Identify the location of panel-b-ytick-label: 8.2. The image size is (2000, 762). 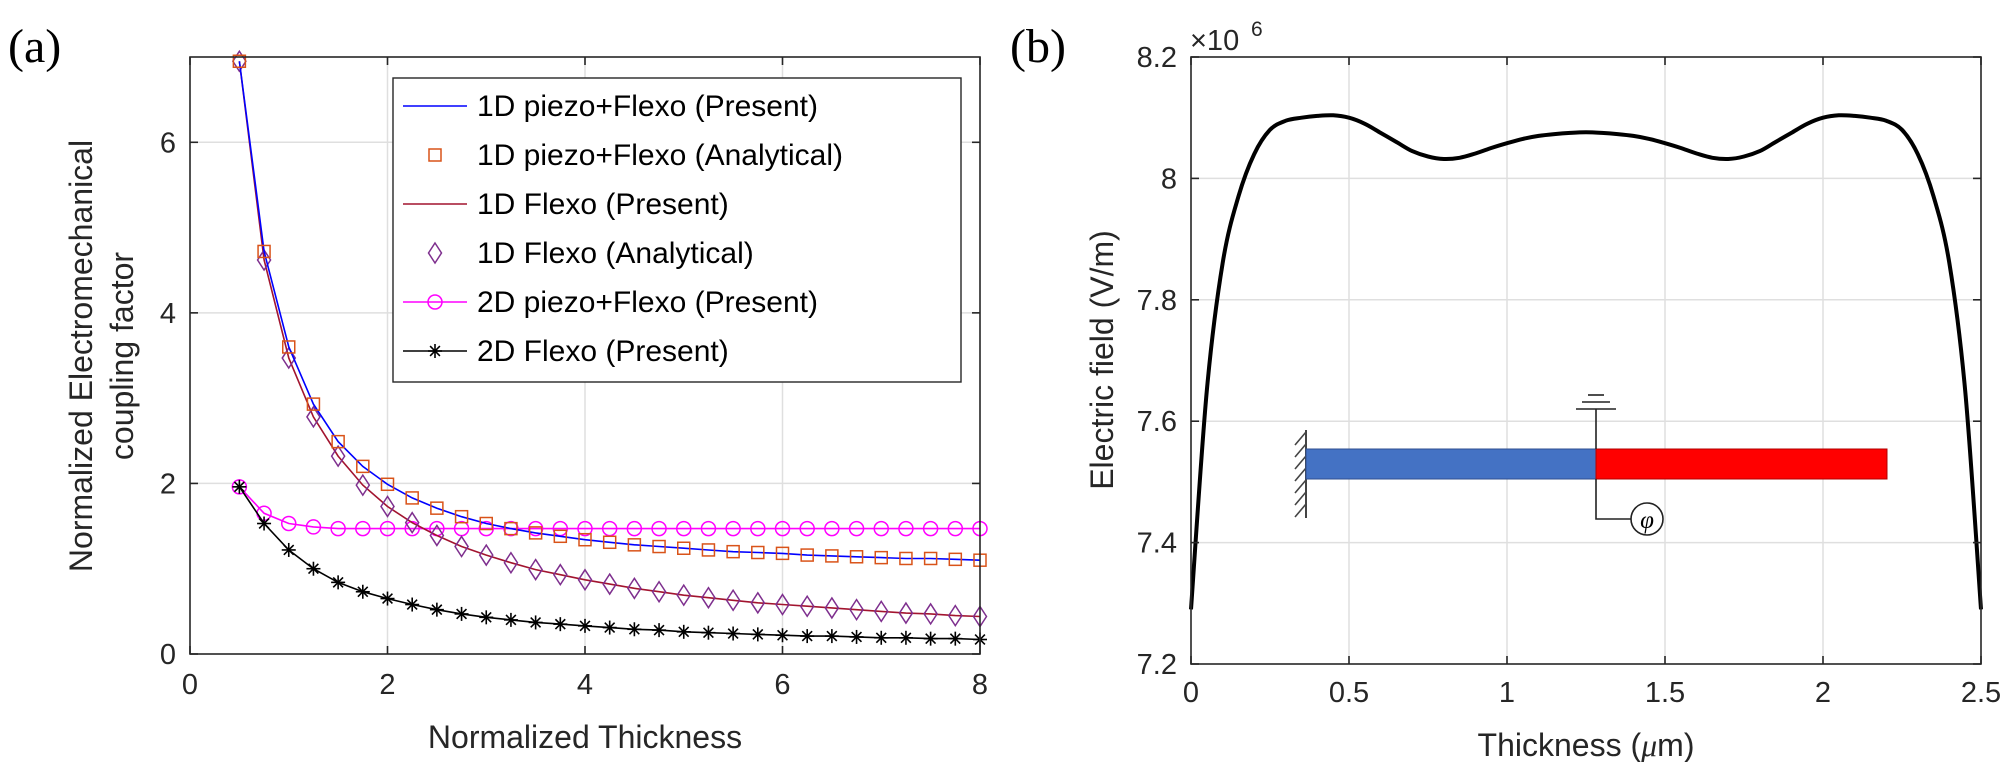
(1157, 58).